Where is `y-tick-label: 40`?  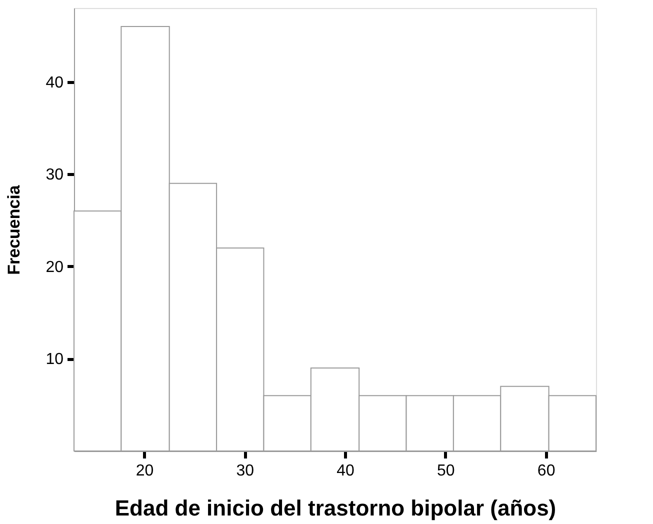 y-tick-label: 40 is located at coordinates (55, 83).